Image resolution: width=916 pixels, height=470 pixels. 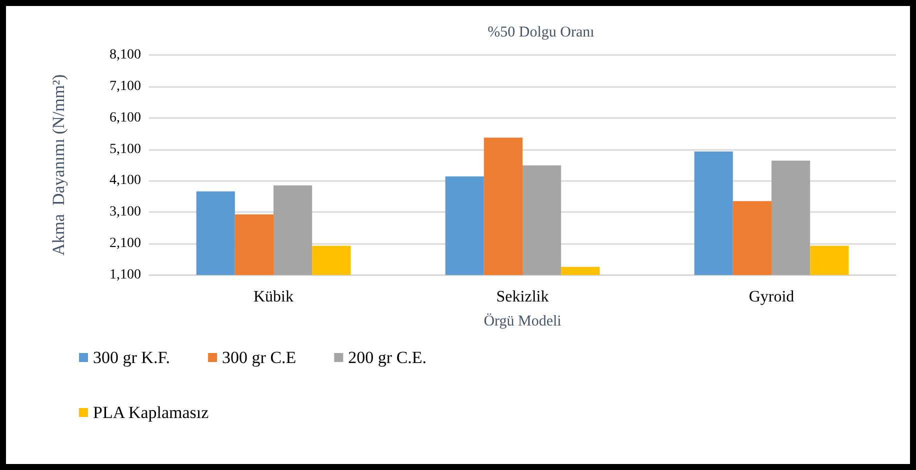 I want to click on y-axis-title: Akma Dayanımı (N/mm²), so click(x=58, y=165).